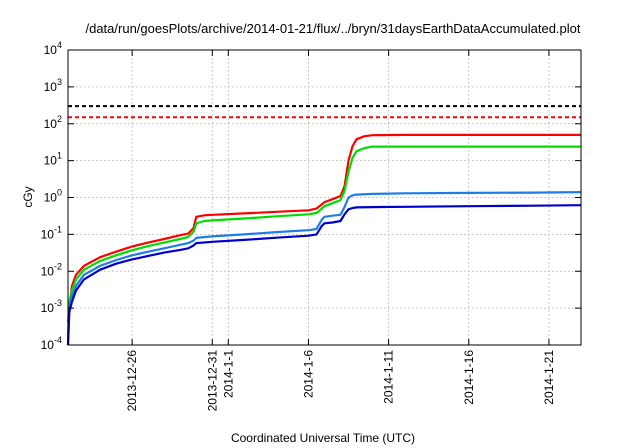 This screenshot has height=448, width=640. I want to click on x-tick-label: 2014-1-11, so click(389, 377).